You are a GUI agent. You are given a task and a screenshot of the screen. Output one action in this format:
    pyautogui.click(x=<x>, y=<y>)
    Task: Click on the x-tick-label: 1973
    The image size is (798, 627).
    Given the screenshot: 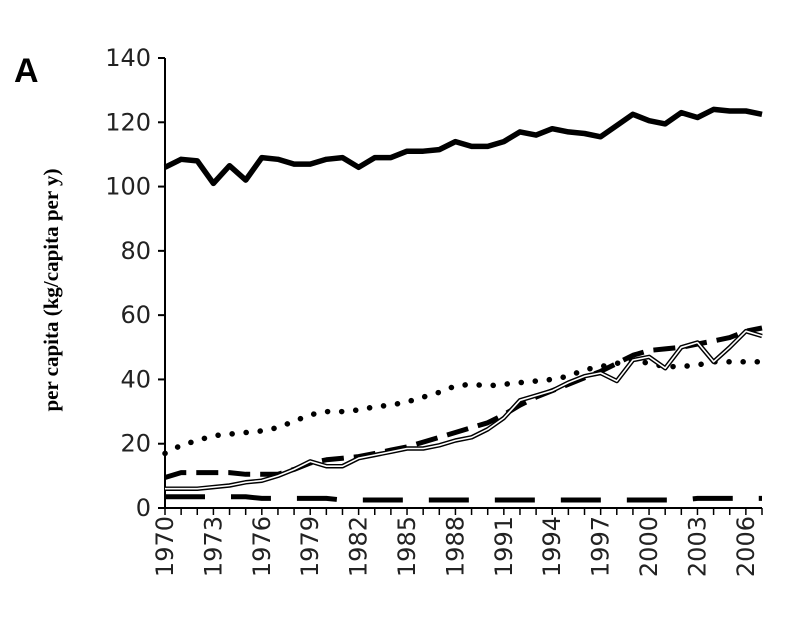 What is the action you would take?
    pyautogui.click(x=213, y=546)
    